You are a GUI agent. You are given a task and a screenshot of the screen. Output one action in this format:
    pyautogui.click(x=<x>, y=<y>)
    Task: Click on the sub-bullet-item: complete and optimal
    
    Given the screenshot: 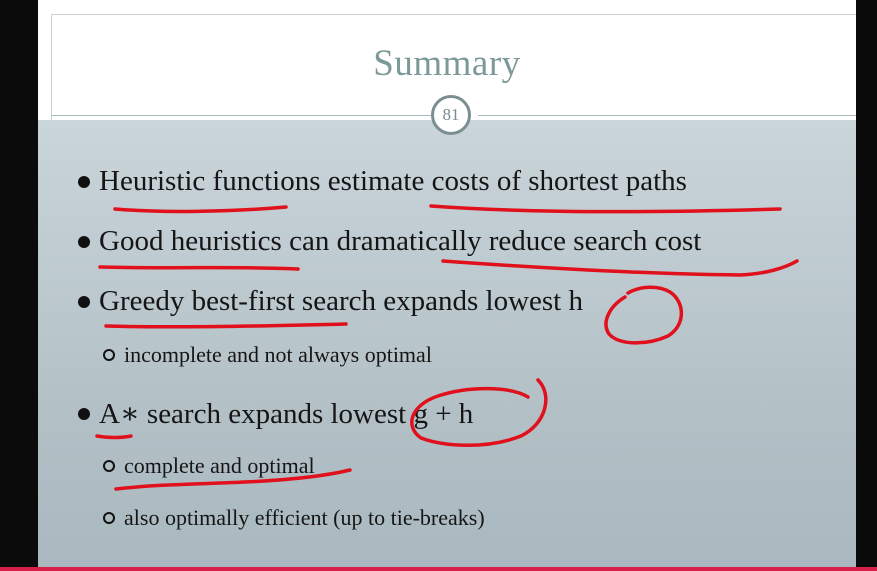 What is the action you would take?
    pyautogui.click(x=209, y=466)
    